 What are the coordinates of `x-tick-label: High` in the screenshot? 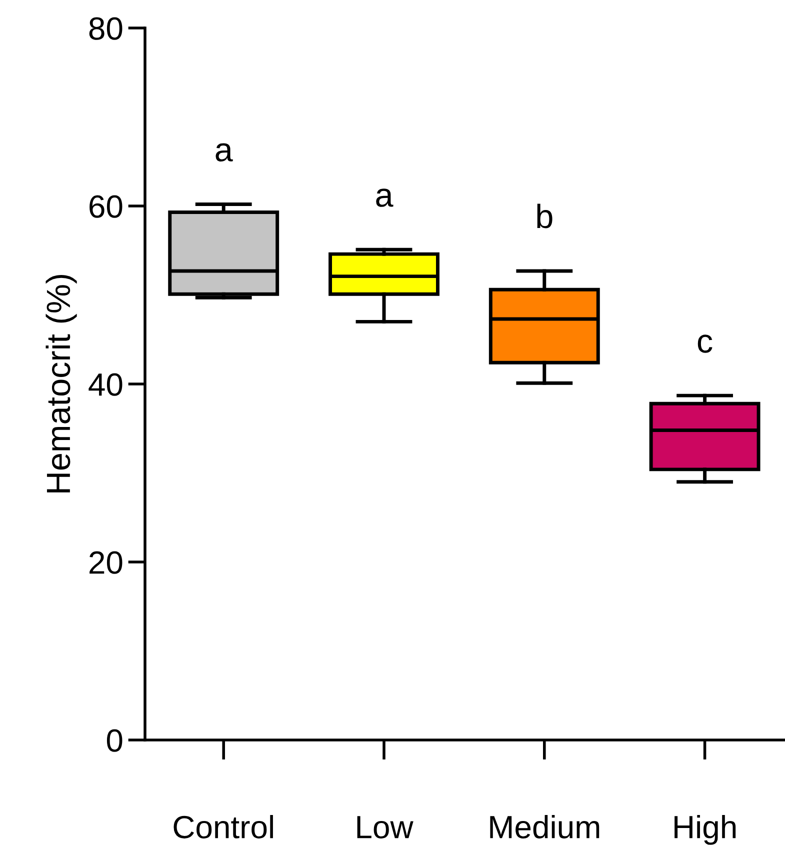 It's located at (705, 830).